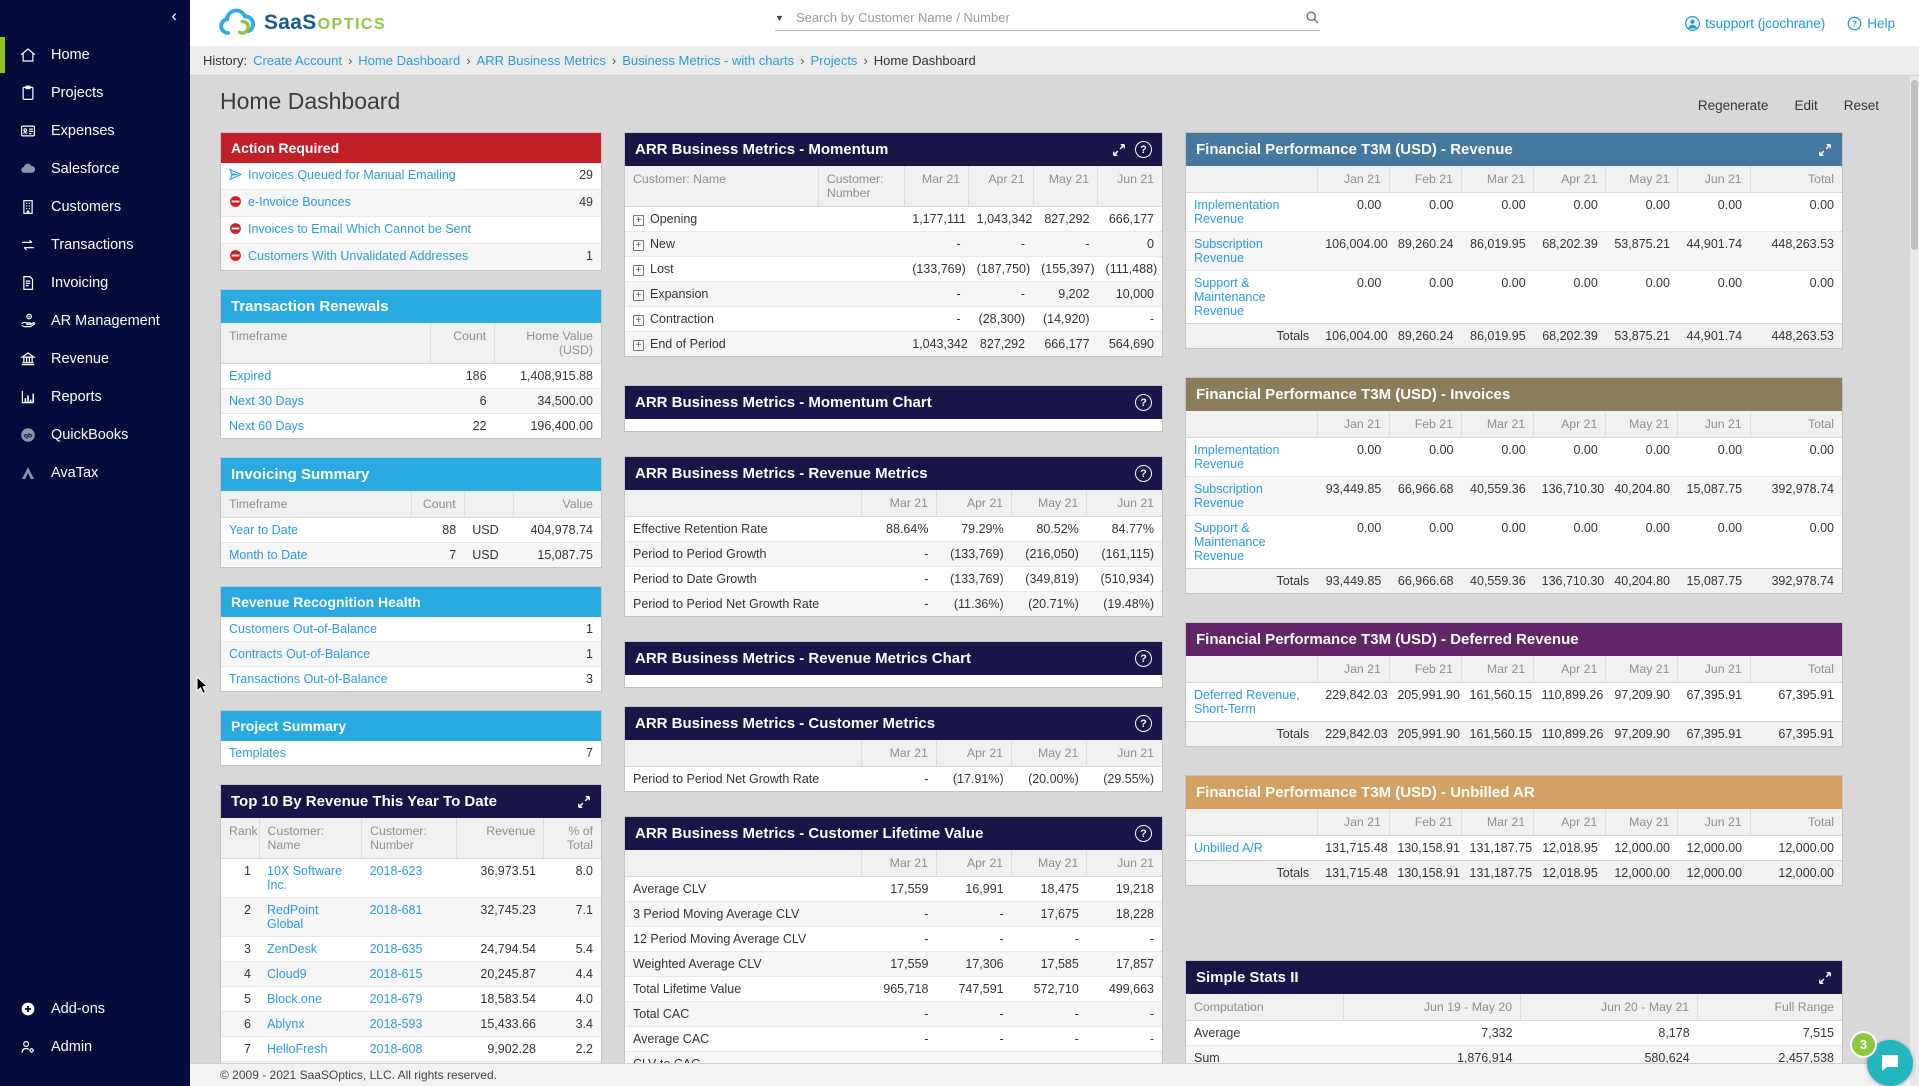  What do you see at coordinates (1861, 105) in the screenshot?
I see `reset-button: Reset` at bounding box center [1861, 105].